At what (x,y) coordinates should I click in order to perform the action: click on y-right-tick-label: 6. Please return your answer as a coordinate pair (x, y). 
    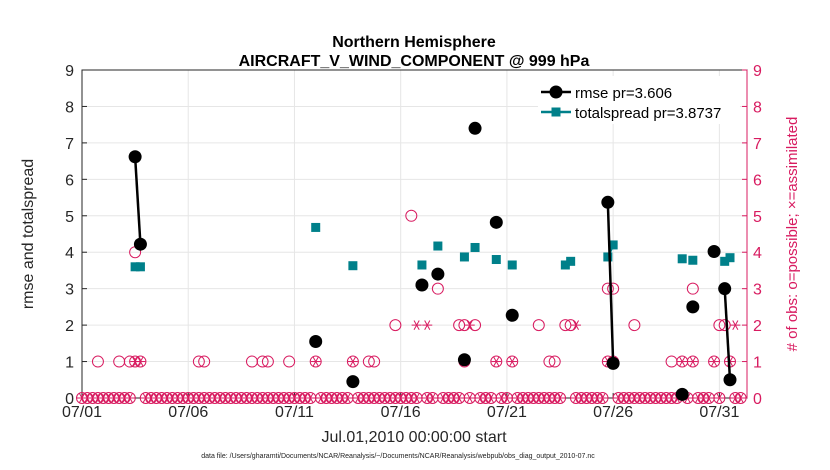
    Looking at the image, I should click on (757, 180).